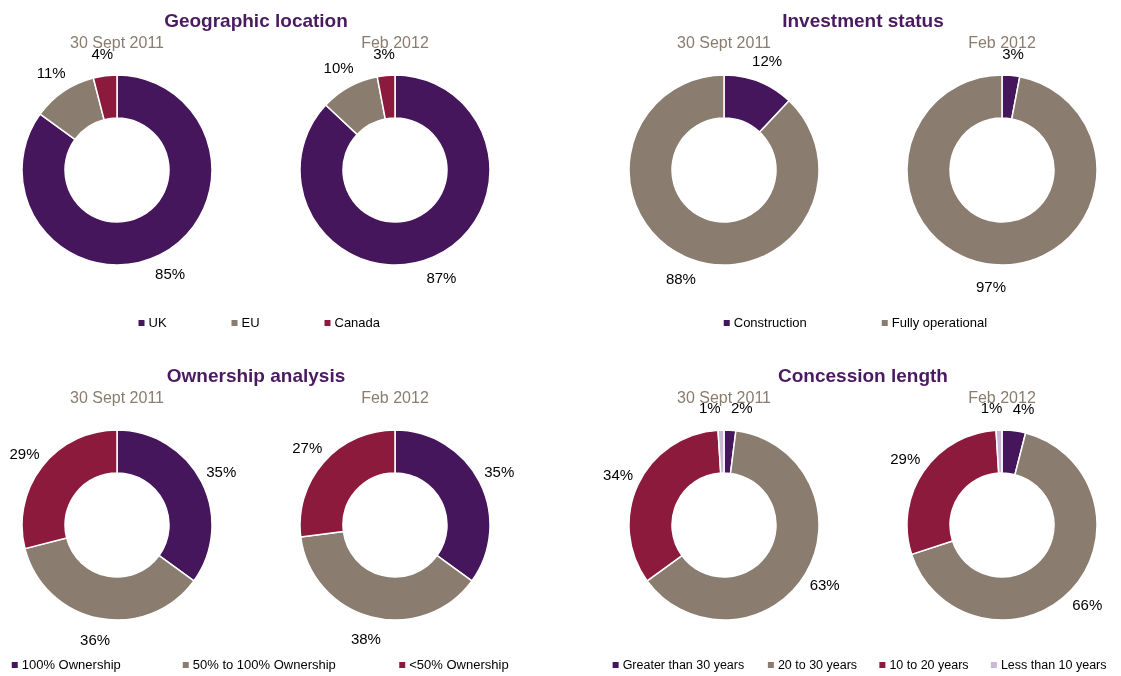  Describe the element at coordinates (990, 286) in the screenshot. I see `data-label: 97%` at that location.